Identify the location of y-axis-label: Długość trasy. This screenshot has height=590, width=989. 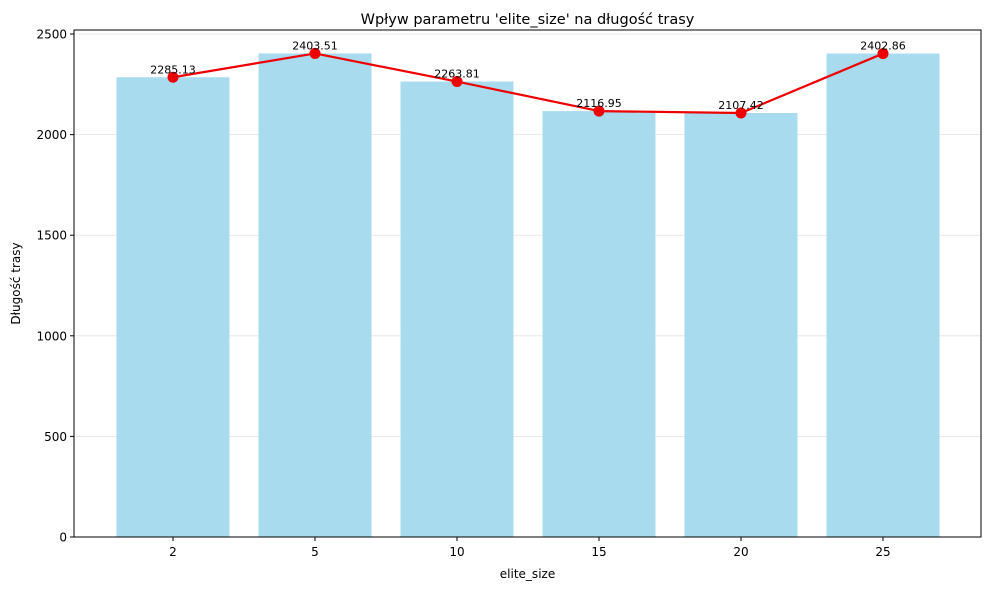
(16, 283).